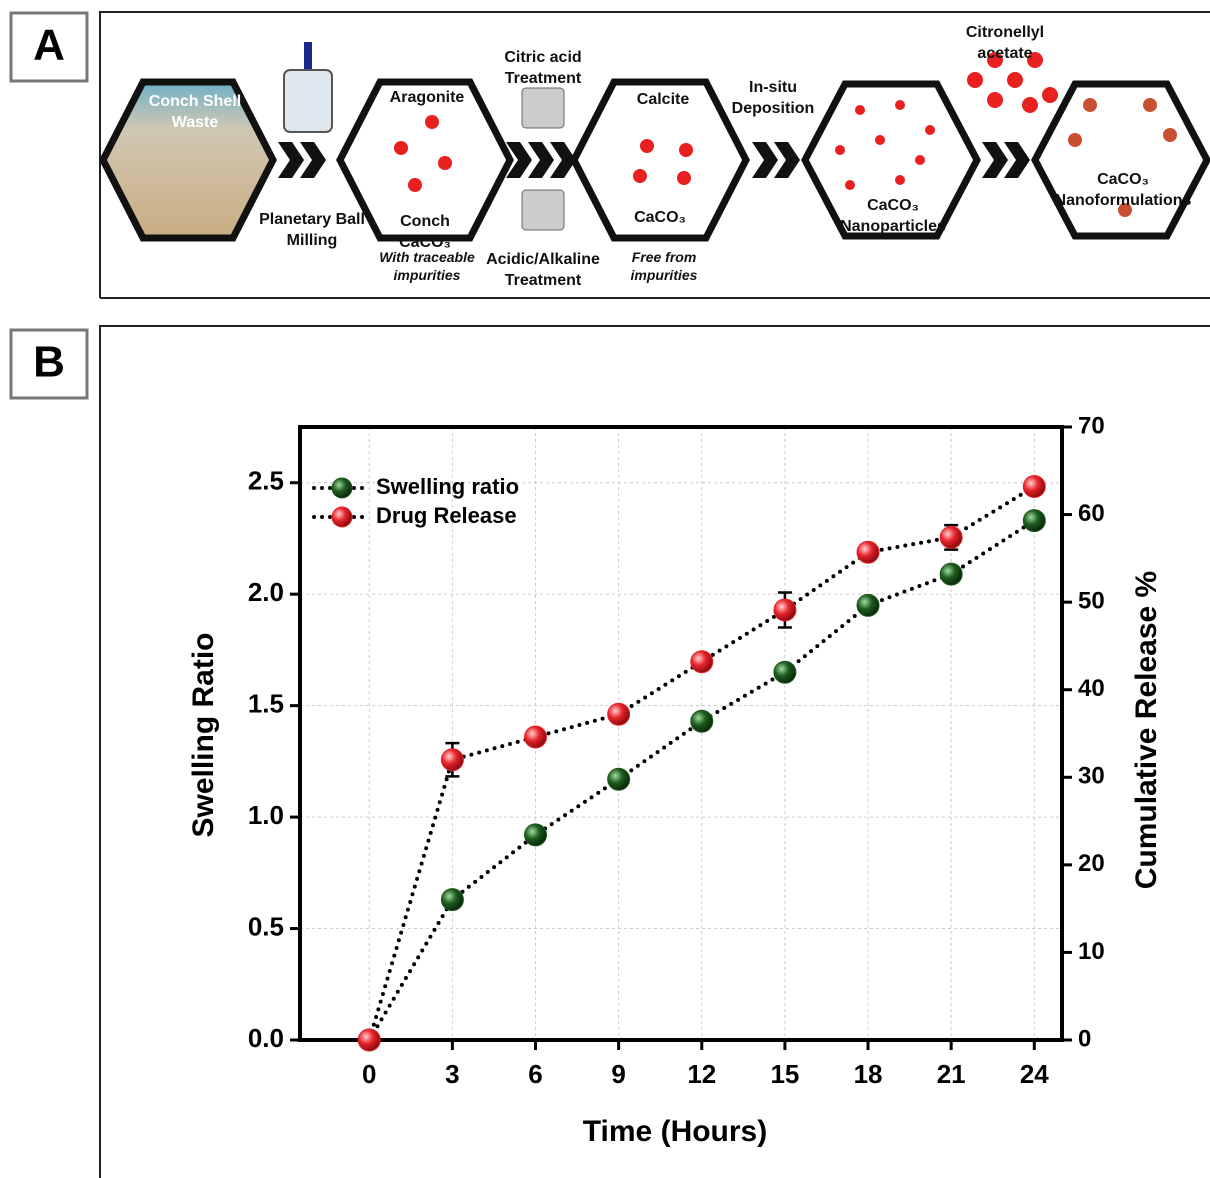 The height and width of the screenshot is (1178, 1210). What do you see at coordinates (427, 266) in the screenshot?
I see `step-note: With traceable impurities` at bounding box center [427, 266].